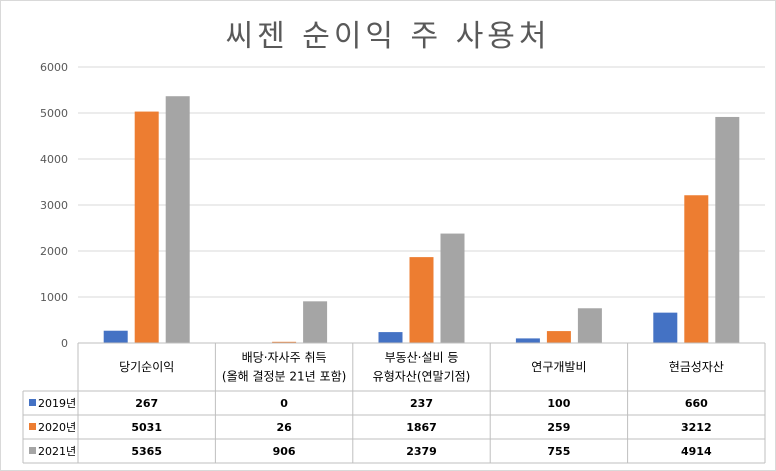 Image resolution: width=776 pixels, height=471 pixels. What do you see at coordinates (57, 403) in the screenshot?
I see `series-name-0: 2019년` at bounding box center [57, 403].